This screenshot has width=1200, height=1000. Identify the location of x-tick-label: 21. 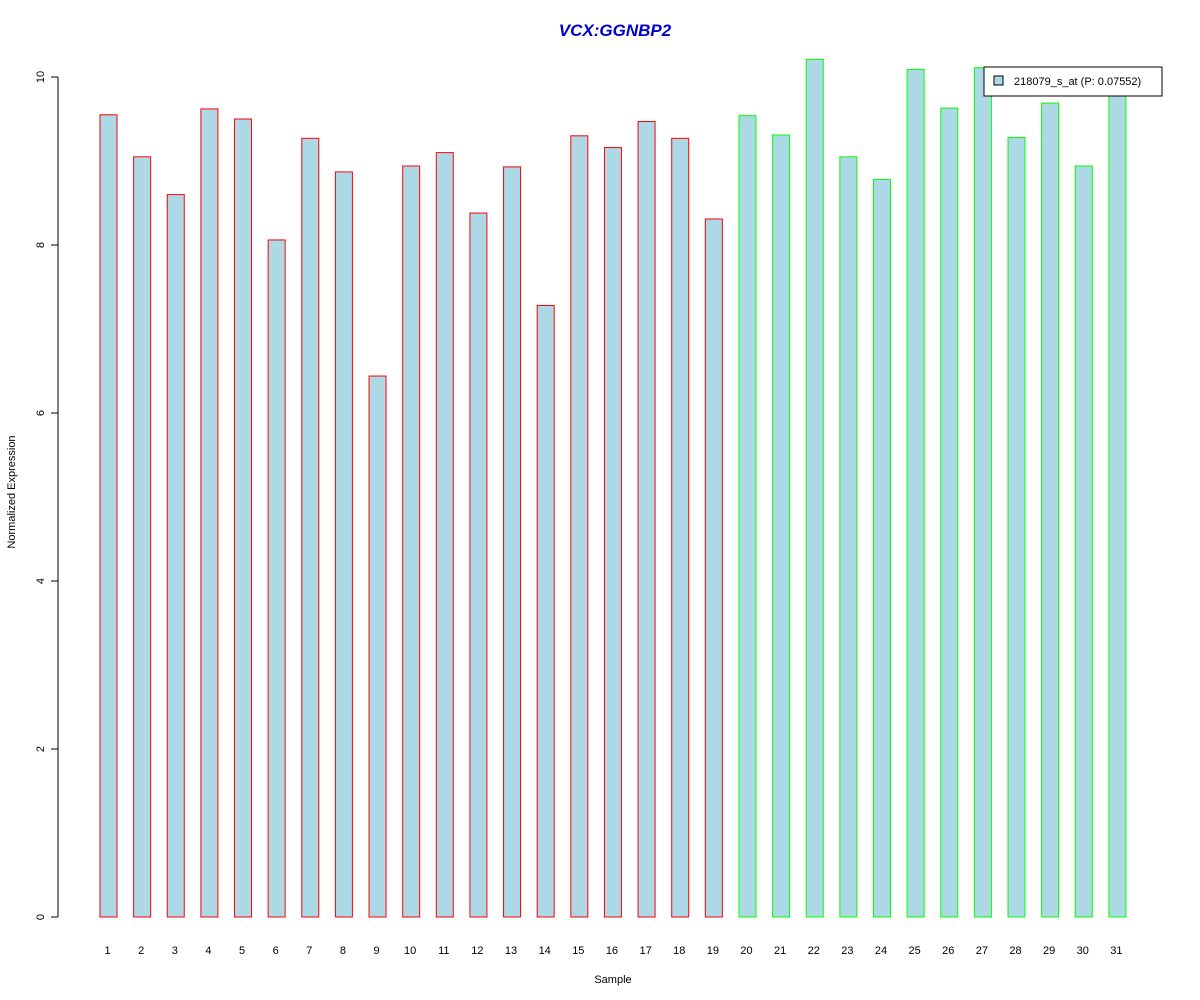
(780, 951).